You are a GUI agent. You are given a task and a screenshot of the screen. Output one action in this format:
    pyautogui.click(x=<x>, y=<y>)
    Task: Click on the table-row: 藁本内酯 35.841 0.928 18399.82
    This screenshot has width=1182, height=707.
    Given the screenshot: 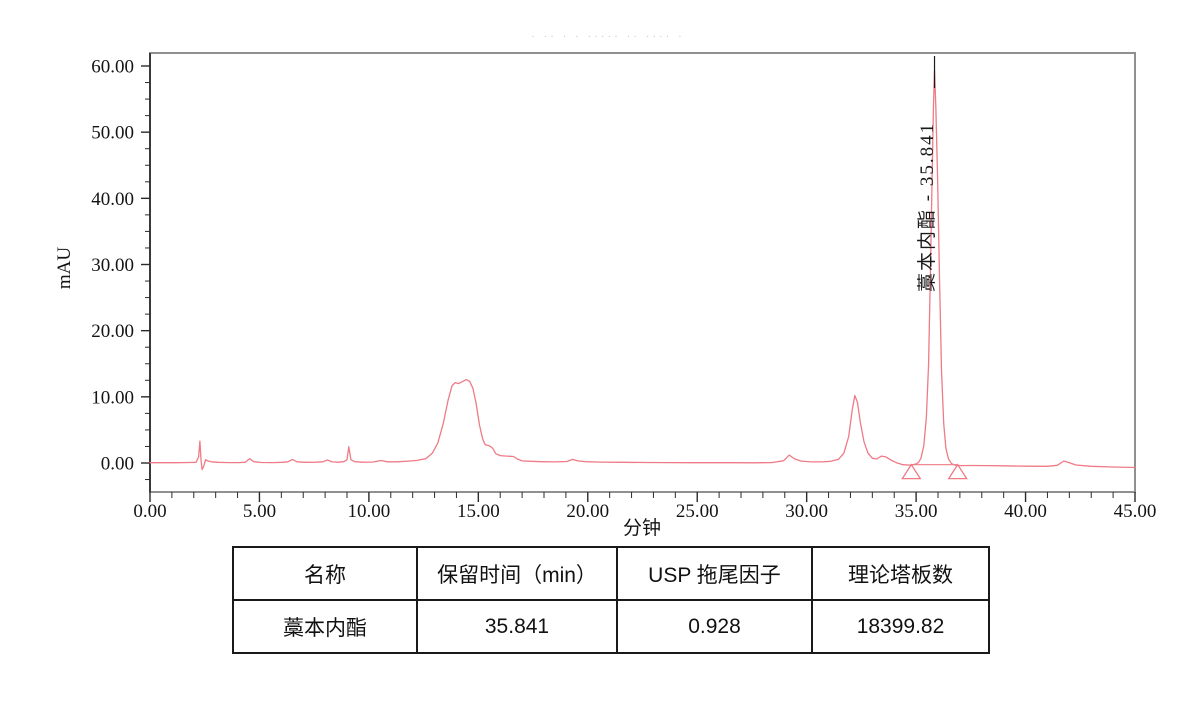 What is the action you would take?
    pyautogui.click(x=611, y=626)
    